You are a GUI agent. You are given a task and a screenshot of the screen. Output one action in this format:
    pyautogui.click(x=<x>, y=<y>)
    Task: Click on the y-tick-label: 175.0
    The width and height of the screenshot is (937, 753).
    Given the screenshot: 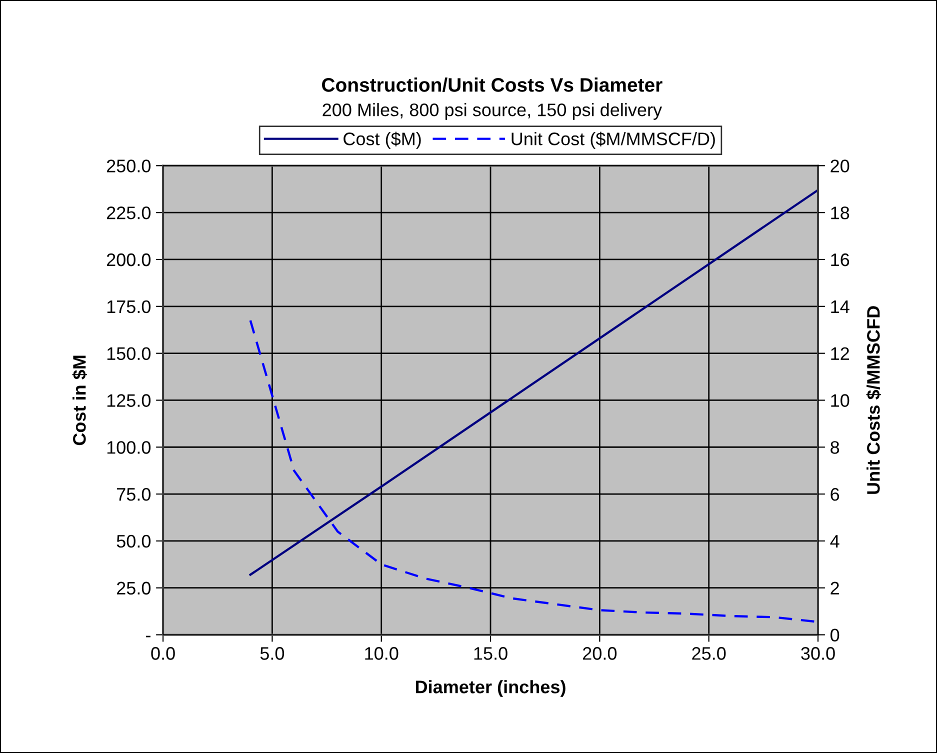 What is the action you would take?
    pyautogui.click(x=129, y=307)
    